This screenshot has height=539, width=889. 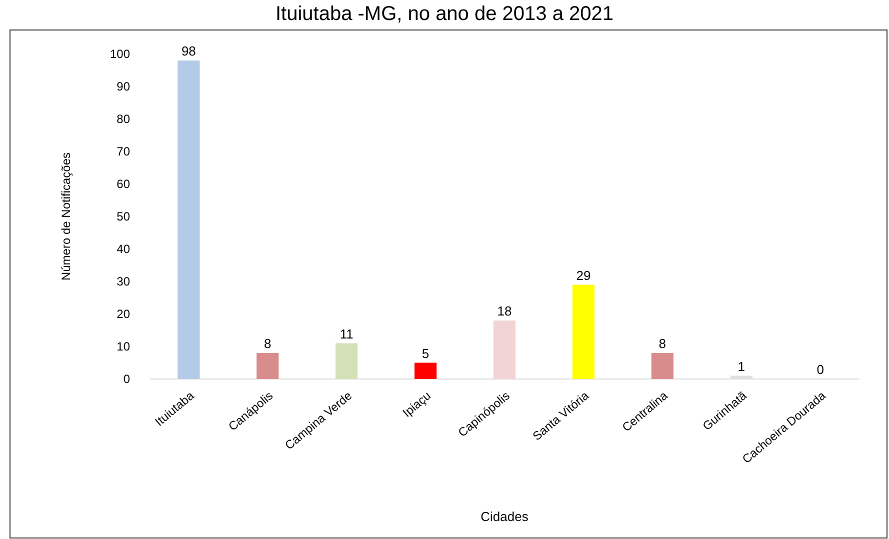 I want to click on data-label: 18, so click(x=504, y=311).